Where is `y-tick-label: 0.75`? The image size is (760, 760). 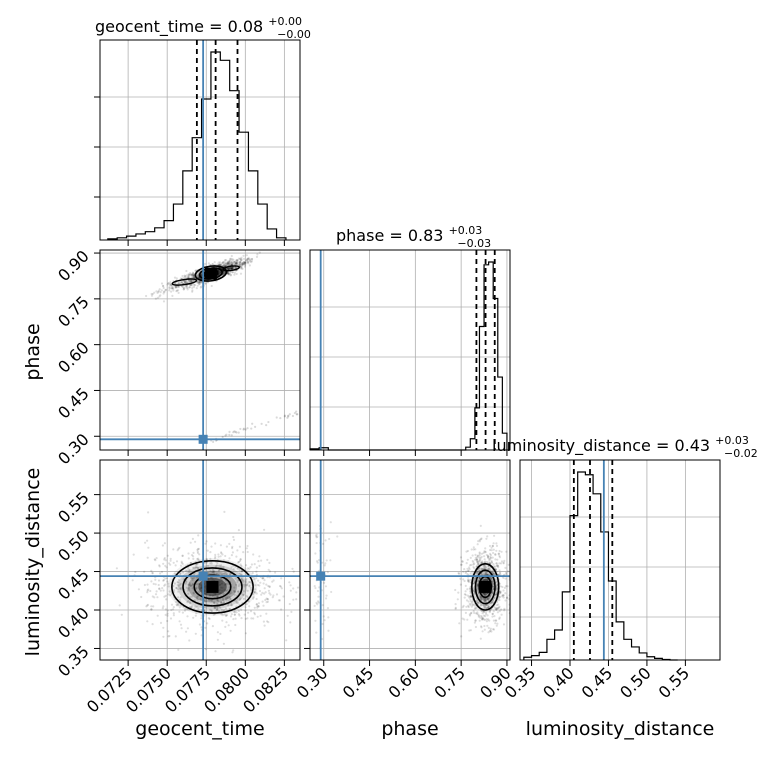 y-tick-label: 0.75 is located at coordinates (73, 311).